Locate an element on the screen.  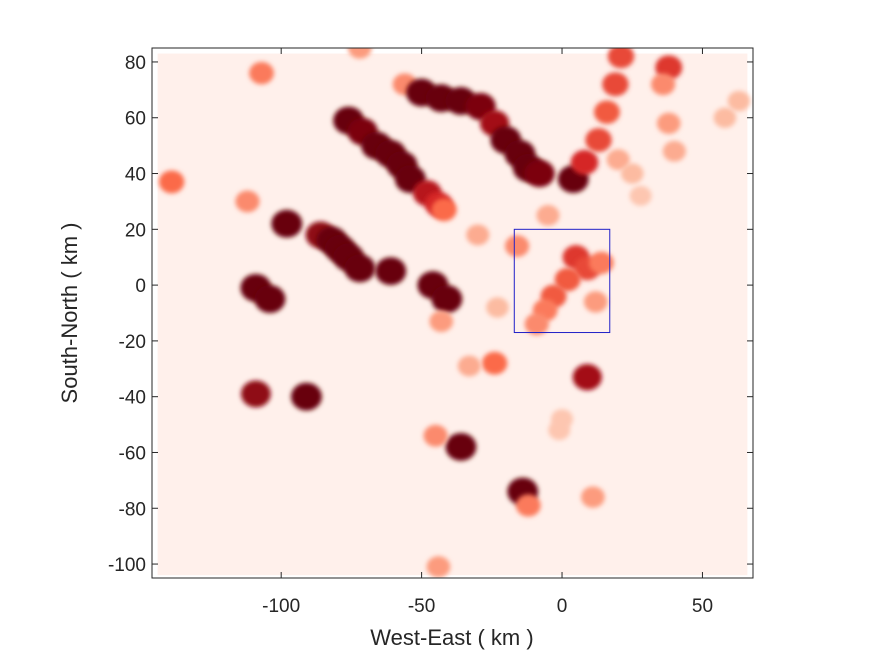
x-tick-label-3: 50 is located at coordinates (702, 606).